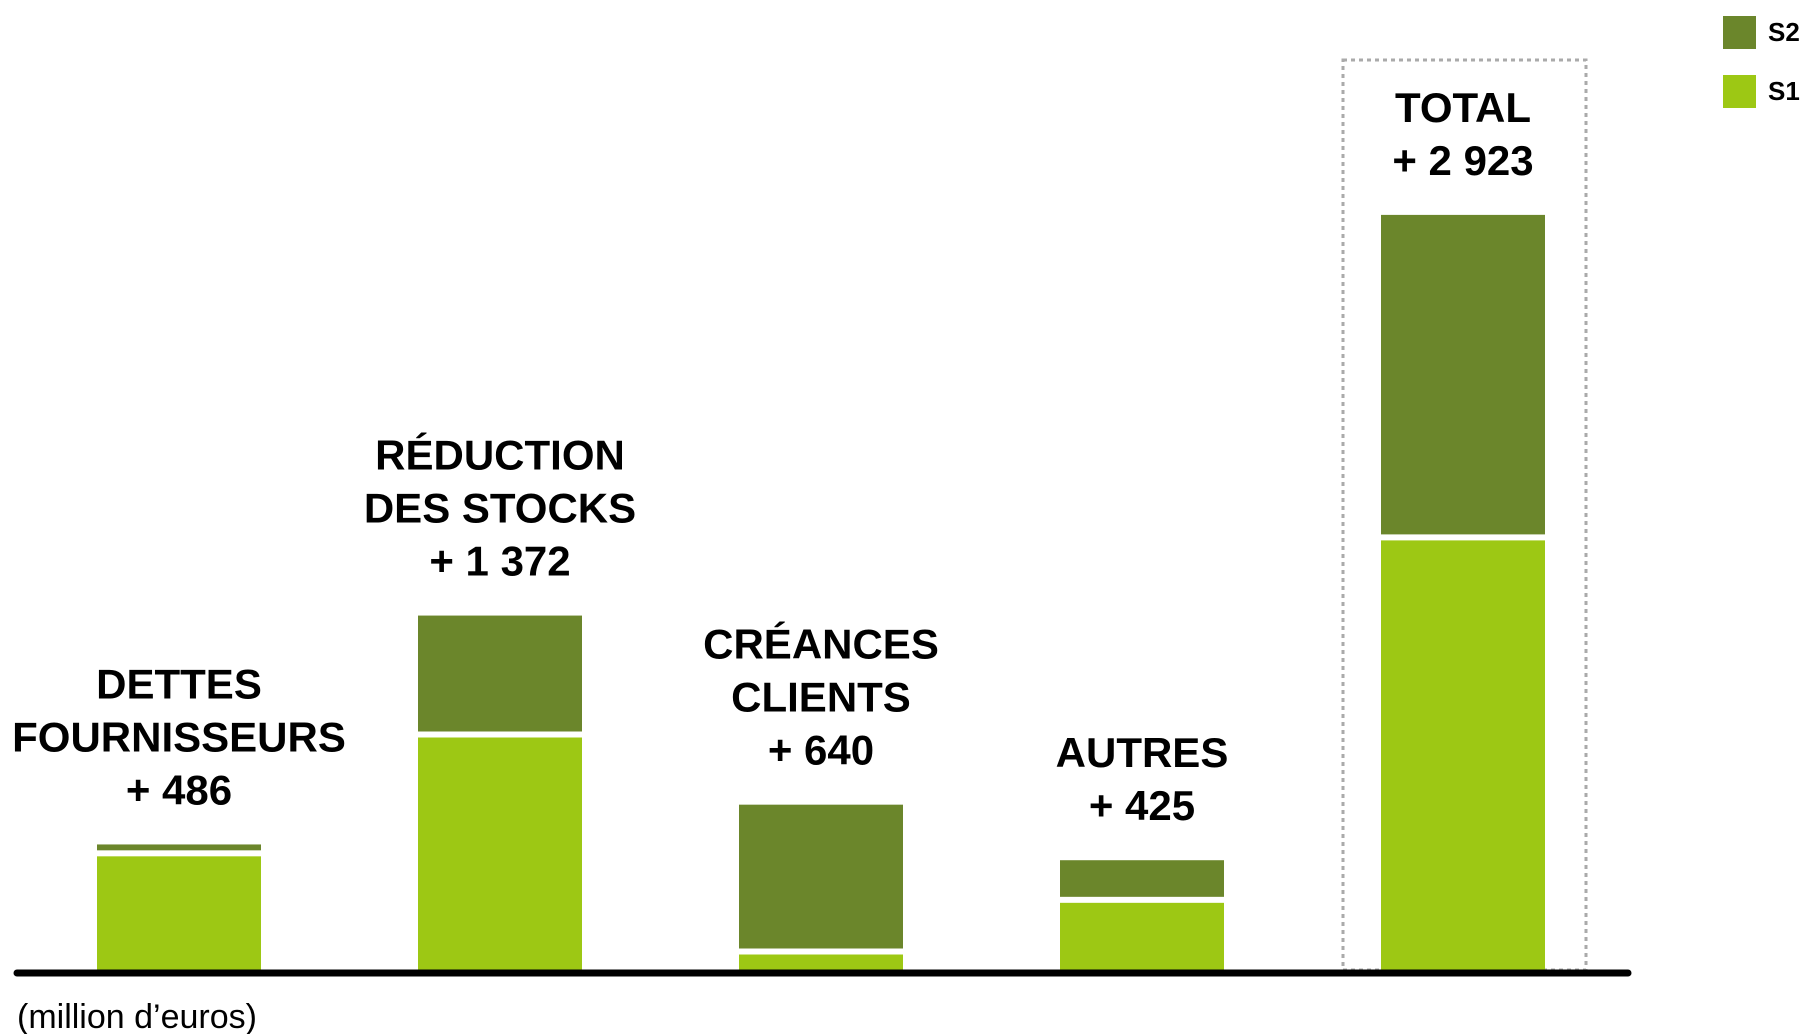  What do you see at coordinates (1463, 107) in the screenshot?
I see `category-label: TOTAL` at bounding box center [1463, 107].